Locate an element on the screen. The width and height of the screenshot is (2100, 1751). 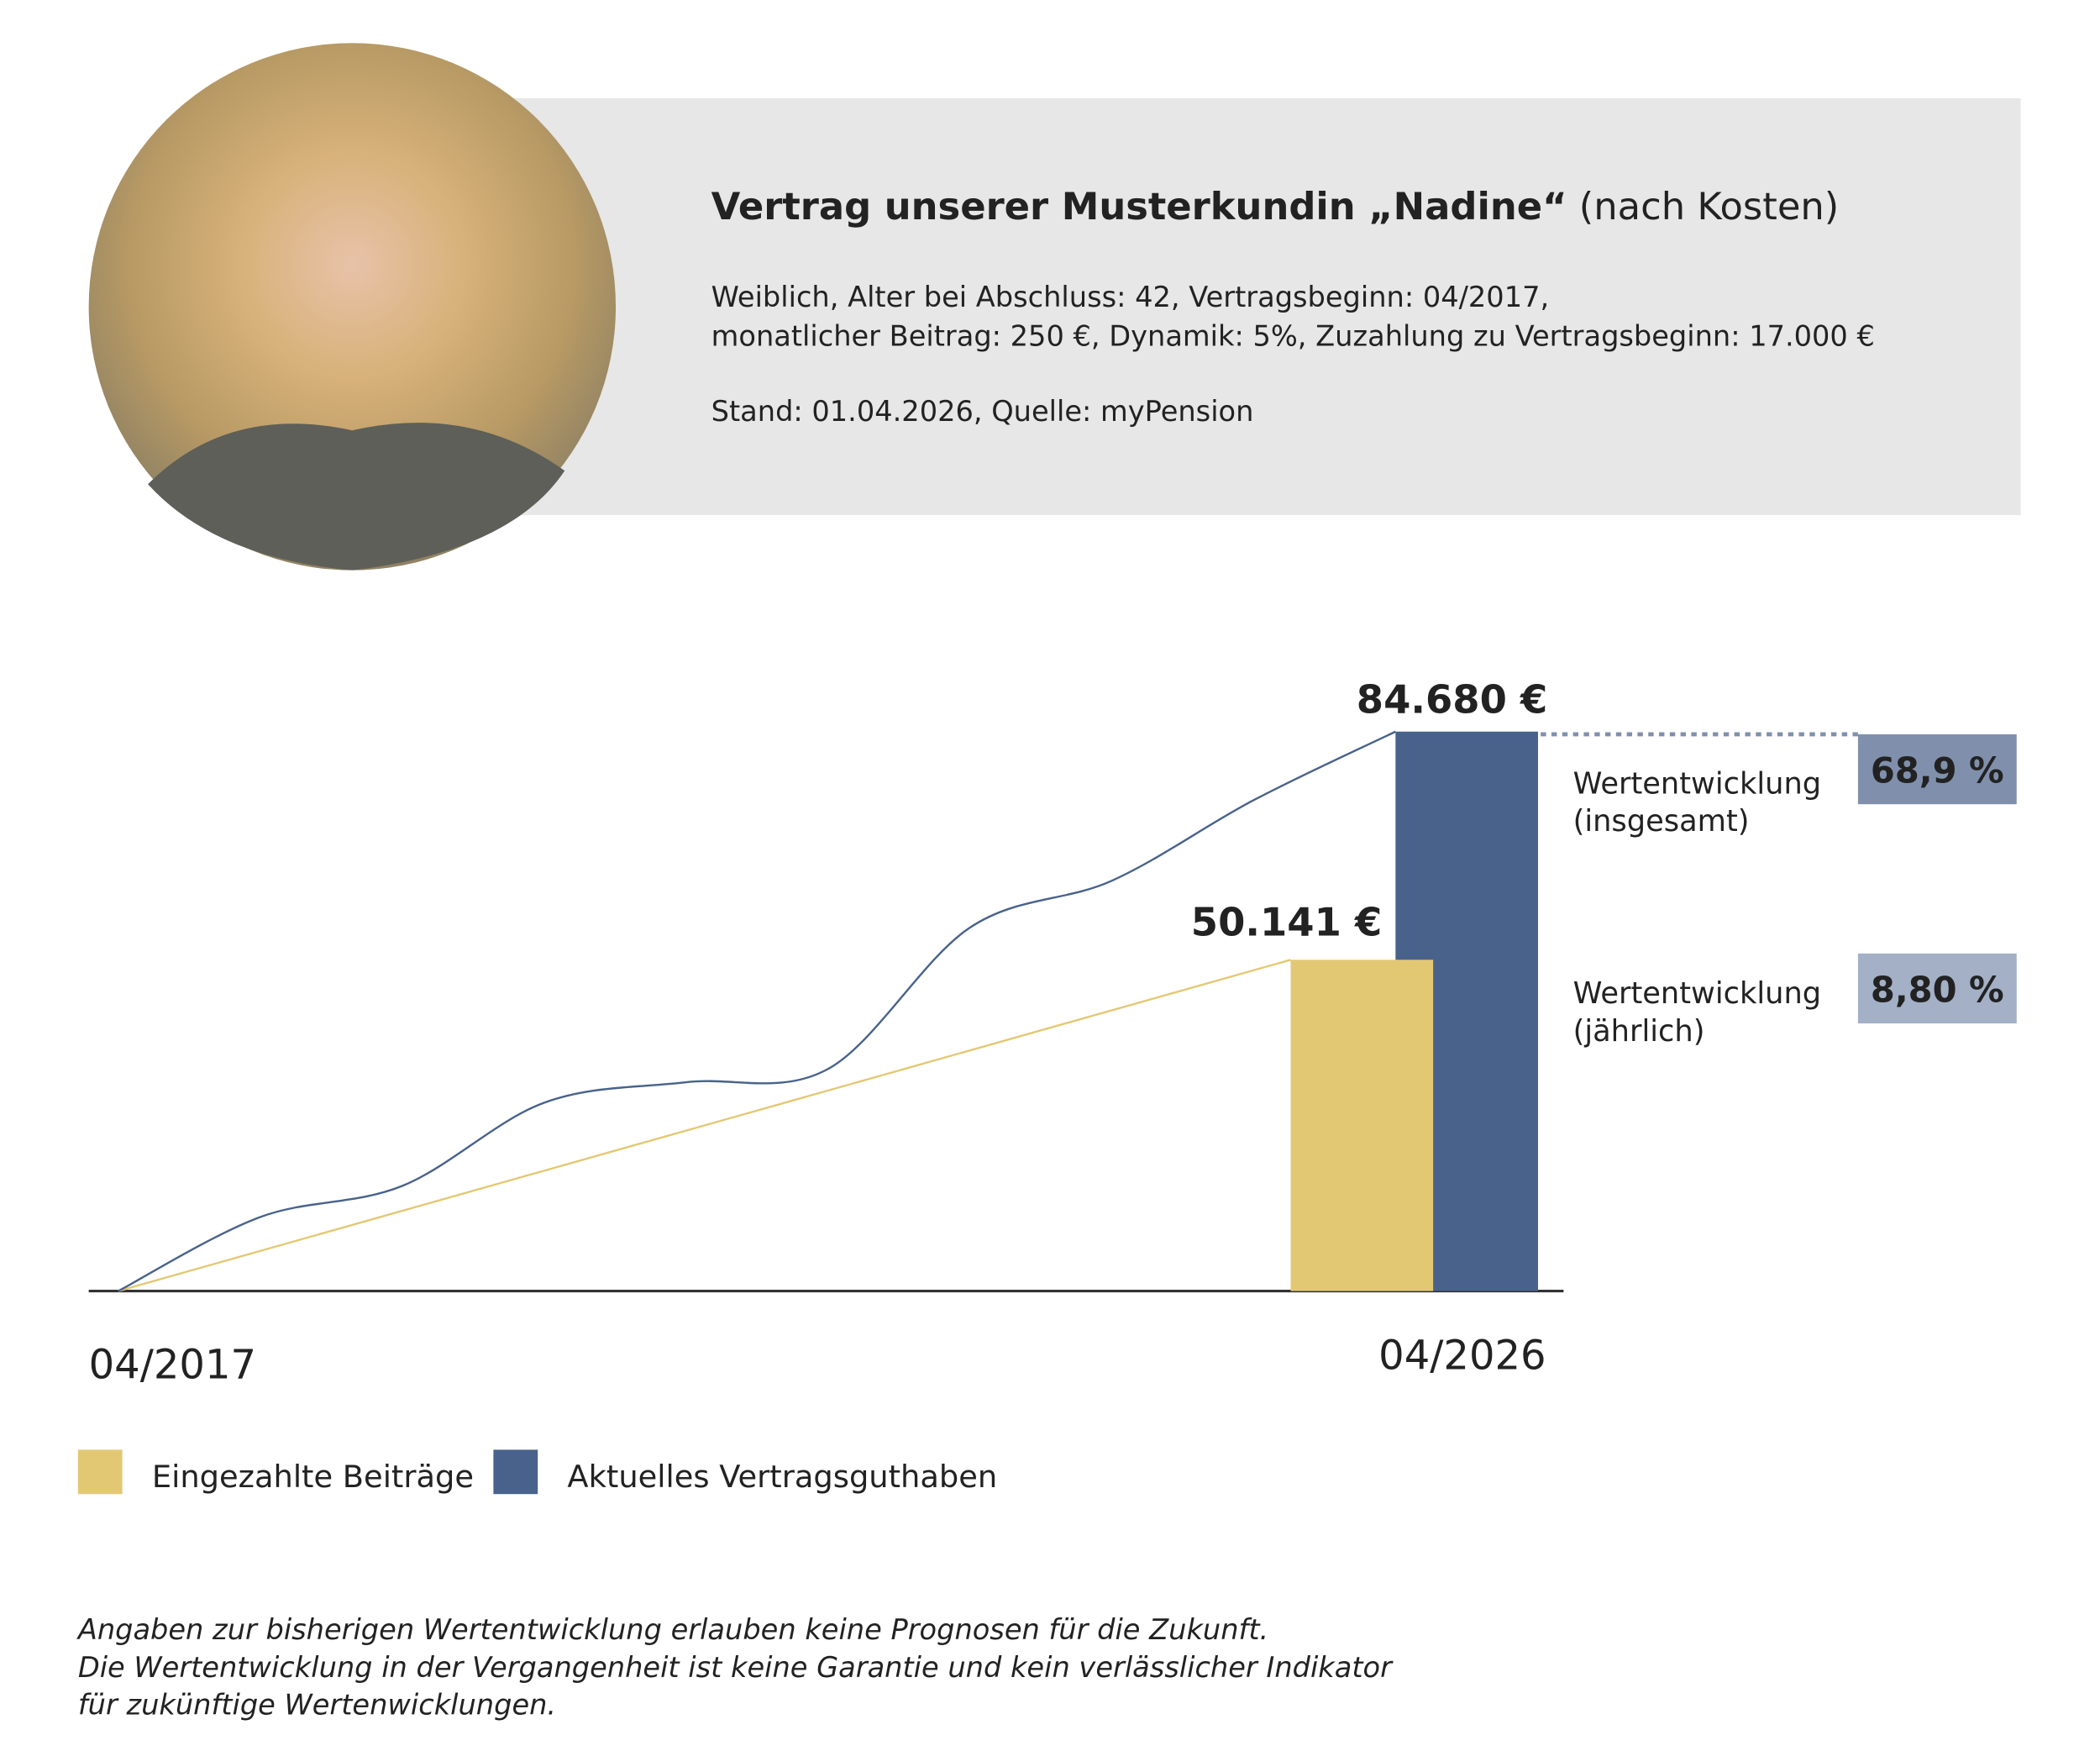
title-bold: Vertrag unserer Musterkundin „Nadine“ is located at coordinates (1139, 206).